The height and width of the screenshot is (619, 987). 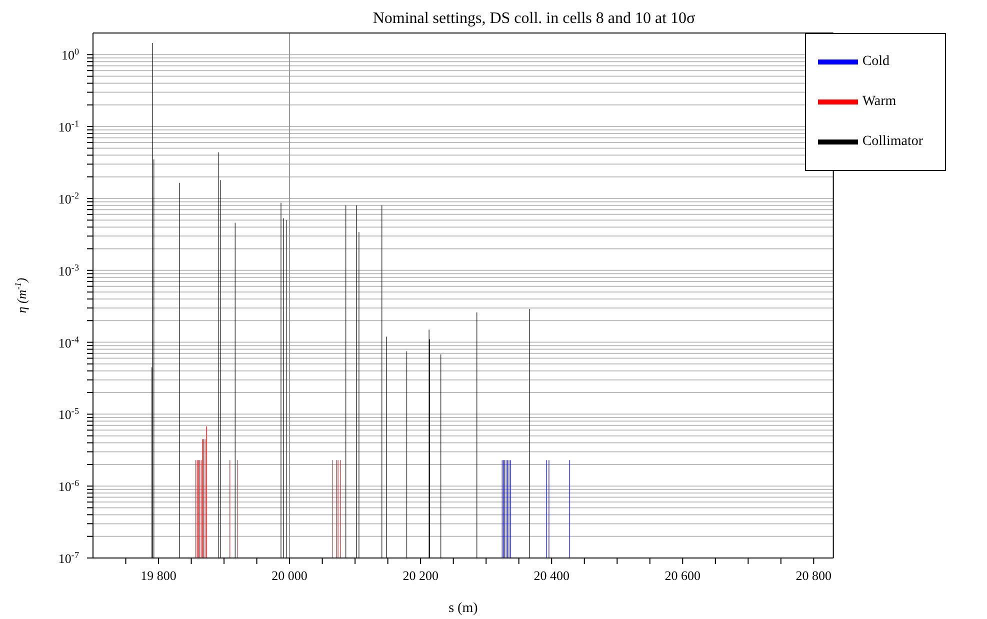 What do you see at coordinates (70, 54) in the screenshot?
I see `y-tick-label: 10$^{0}$` at bounding box center [70, 54].